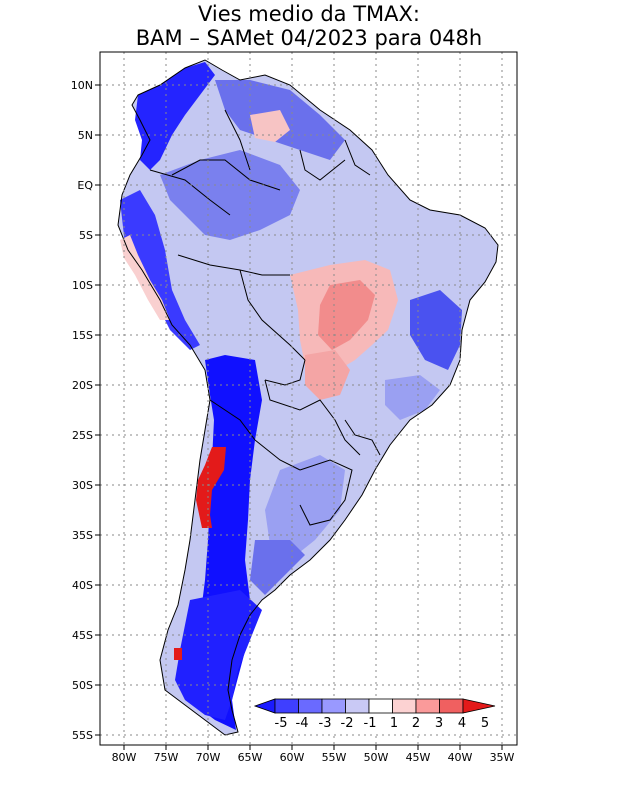 This screenshot has height=800, width=618. I want to click on colorbar-label: -5, so click(281, 723).